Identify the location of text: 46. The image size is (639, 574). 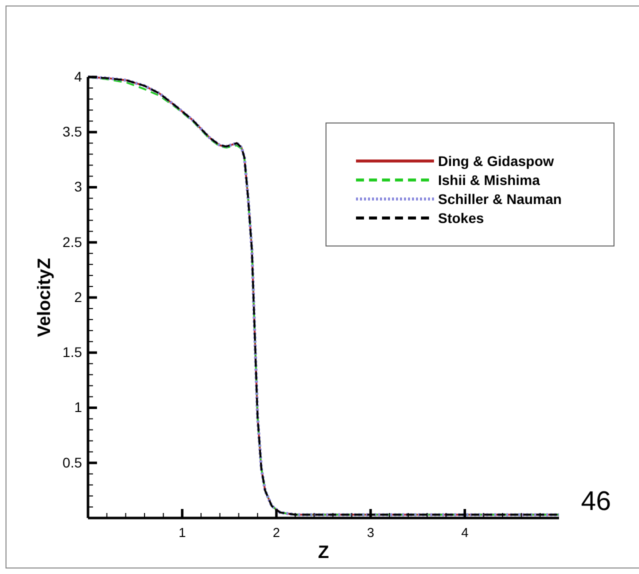
(595, 501).